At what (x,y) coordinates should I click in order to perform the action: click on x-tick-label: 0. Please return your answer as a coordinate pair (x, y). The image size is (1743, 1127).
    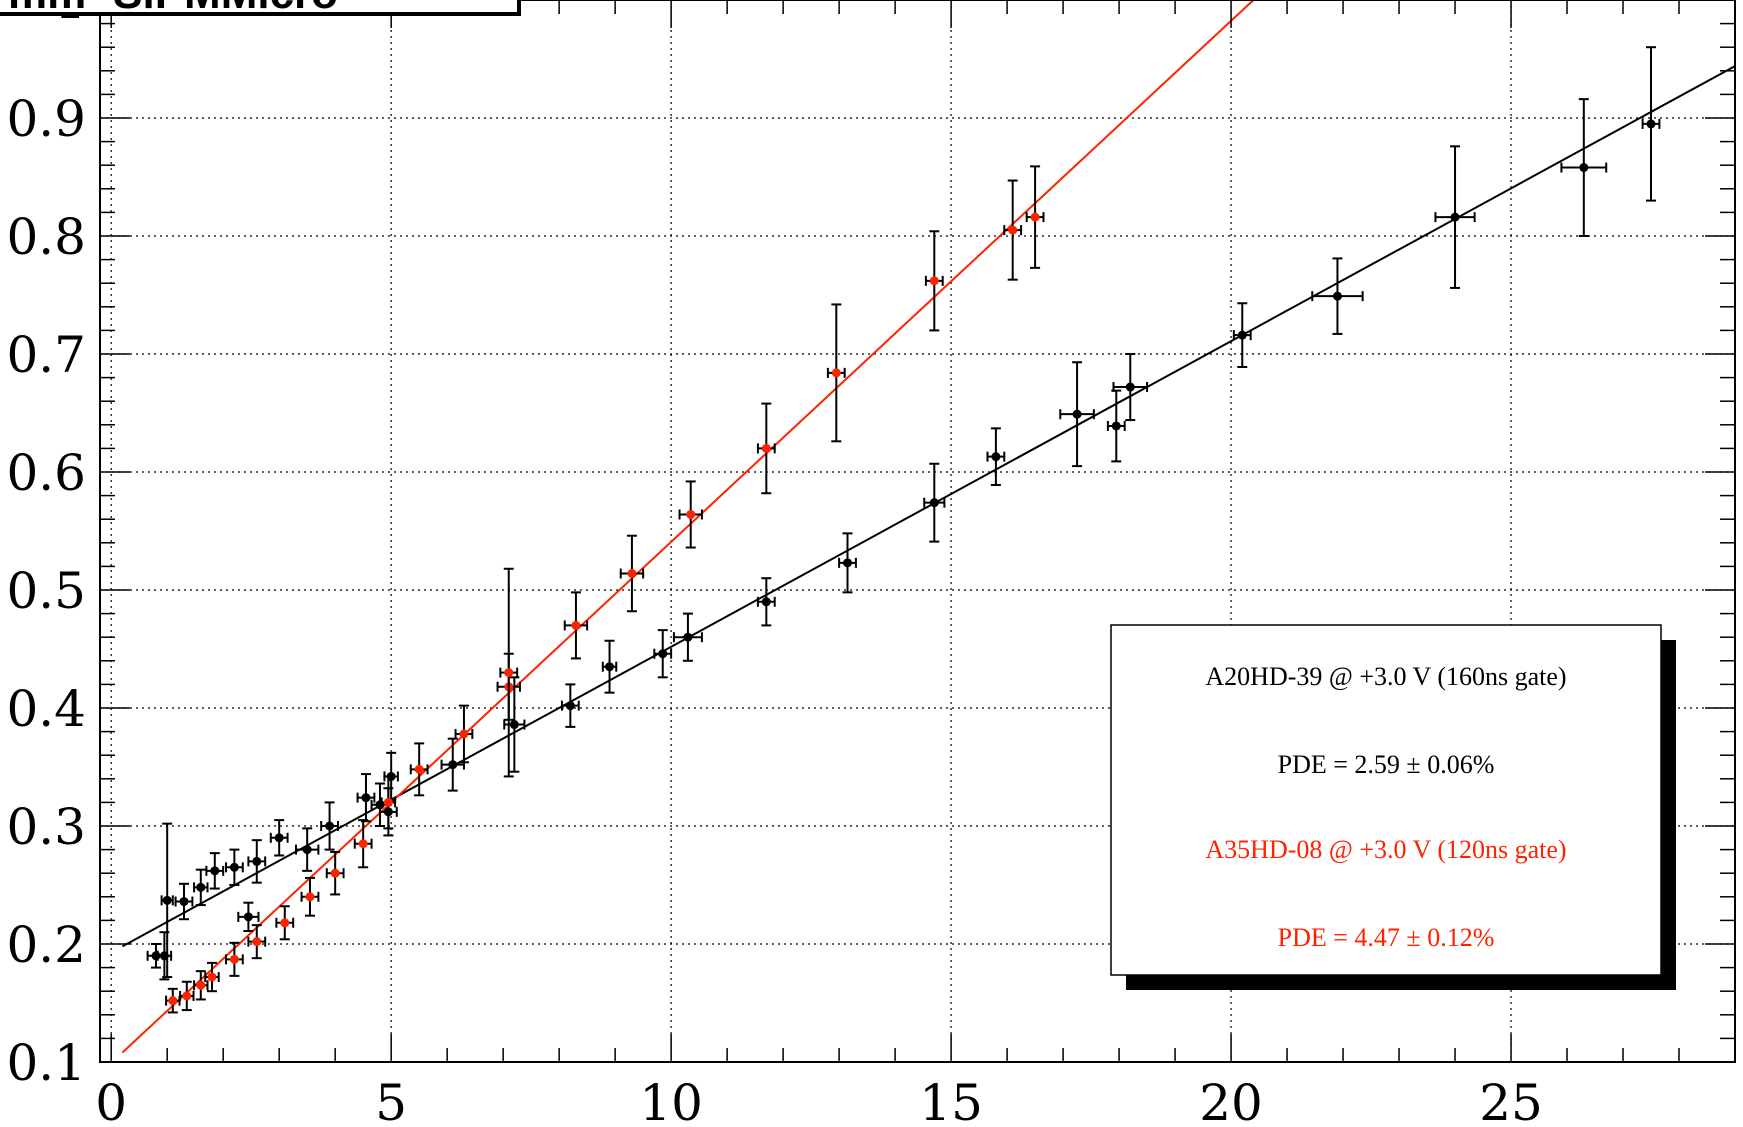
    Looking at the image, I should click on (111, 1100).